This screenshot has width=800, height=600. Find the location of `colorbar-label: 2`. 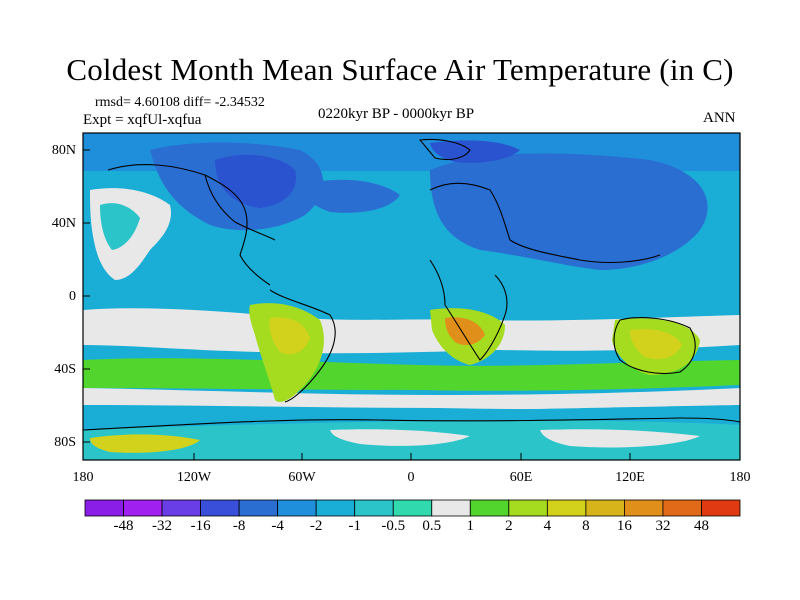

colorbar-label: 2 is located at coordinates (509, 526).